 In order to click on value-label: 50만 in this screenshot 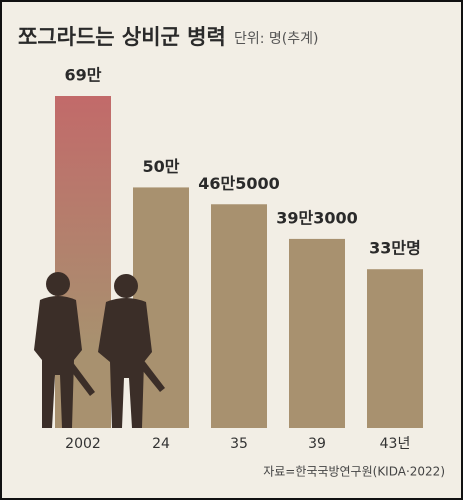, I will do `click(161, 166)`.